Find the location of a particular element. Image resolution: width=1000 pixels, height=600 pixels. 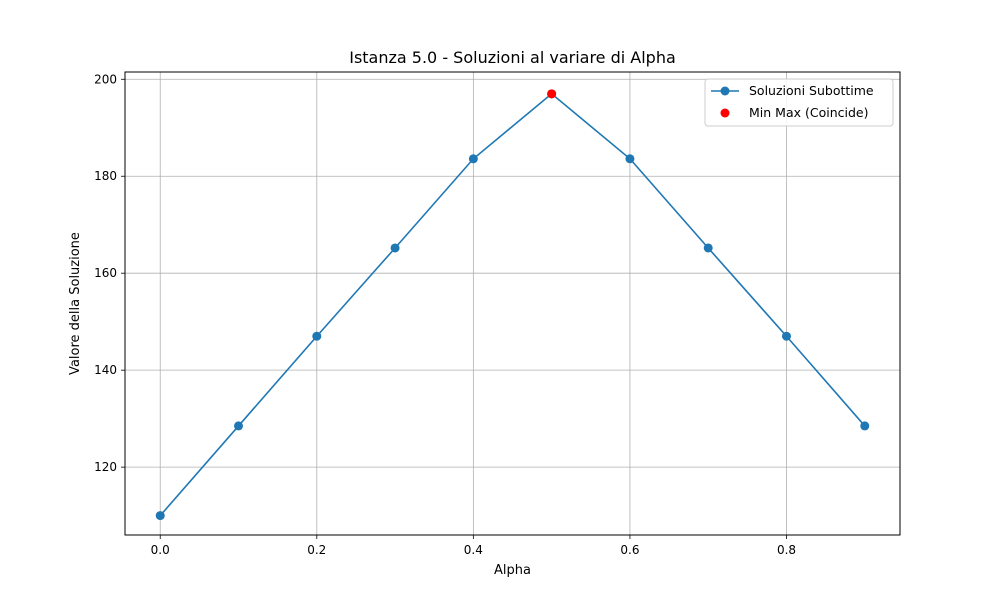

x-axis-label: Alpha is located at coordinates (512, 570).